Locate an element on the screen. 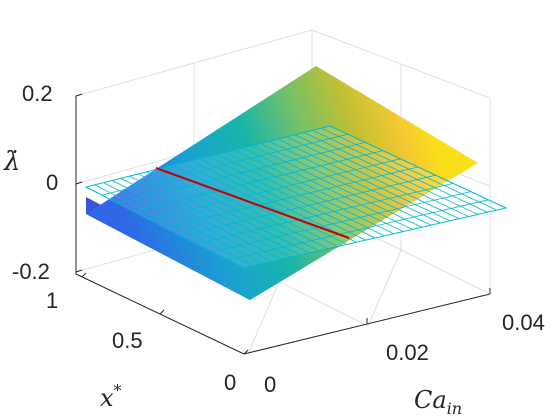  z-tick-label: 0 is located at coordinates (52, 182).